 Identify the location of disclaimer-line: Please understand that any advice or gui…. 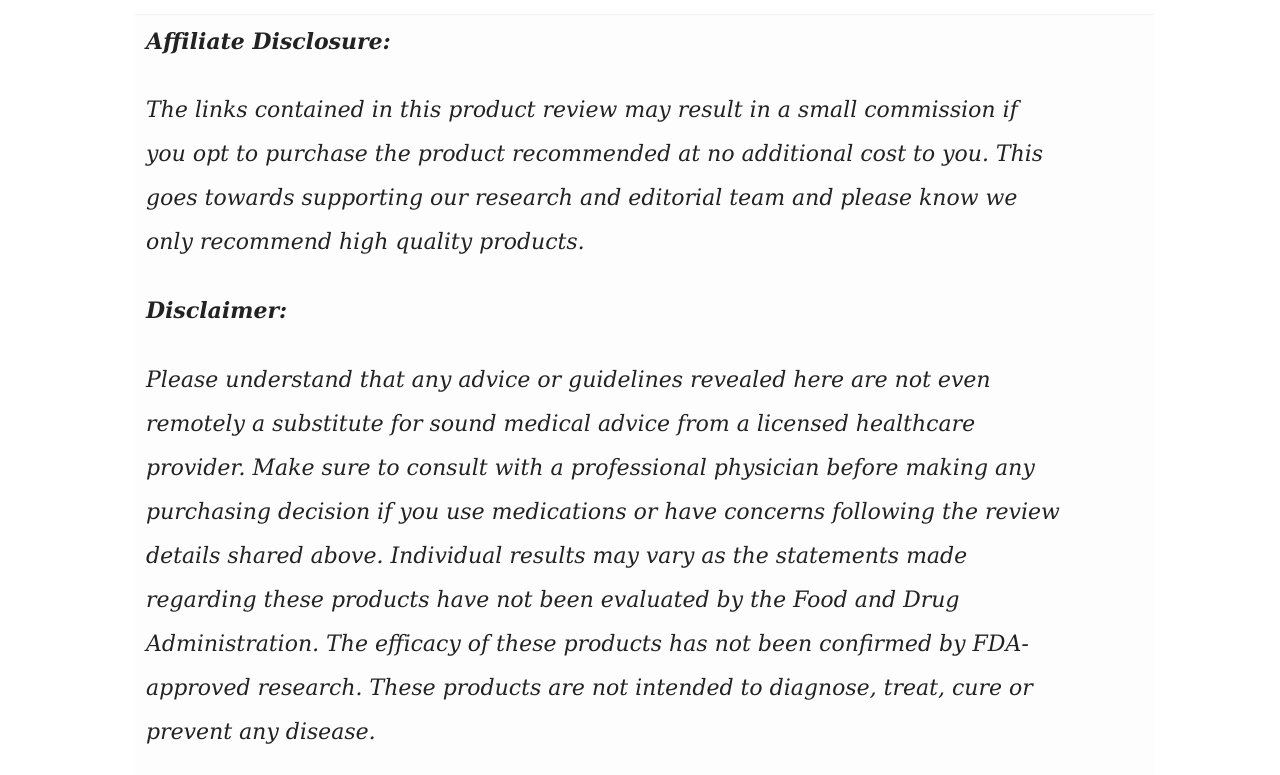
(568, 380).